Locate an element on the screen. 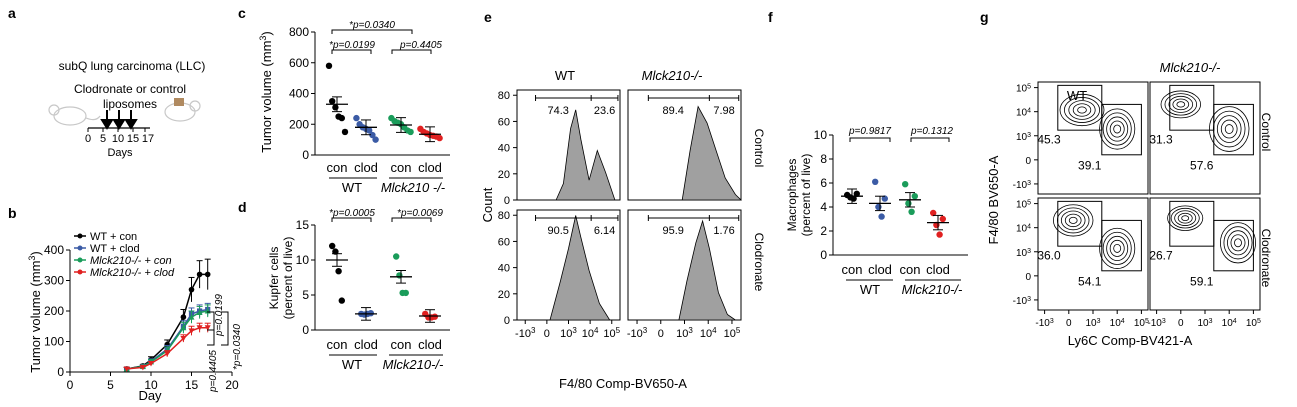  g-y-tick-label: 10³ is located at coordinates (1023, 253).